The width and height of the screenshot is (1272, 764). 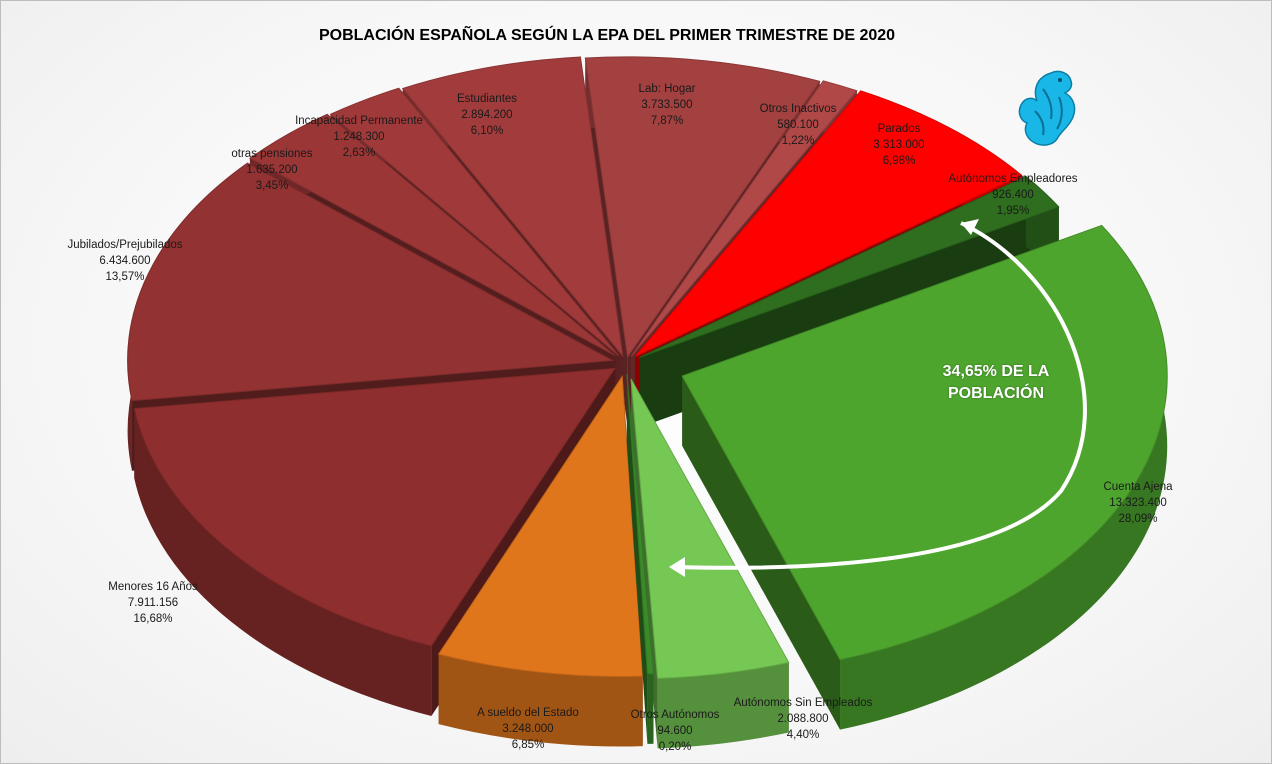 I want to click on data-label-value: 94.600, so click(x=675, y=731).